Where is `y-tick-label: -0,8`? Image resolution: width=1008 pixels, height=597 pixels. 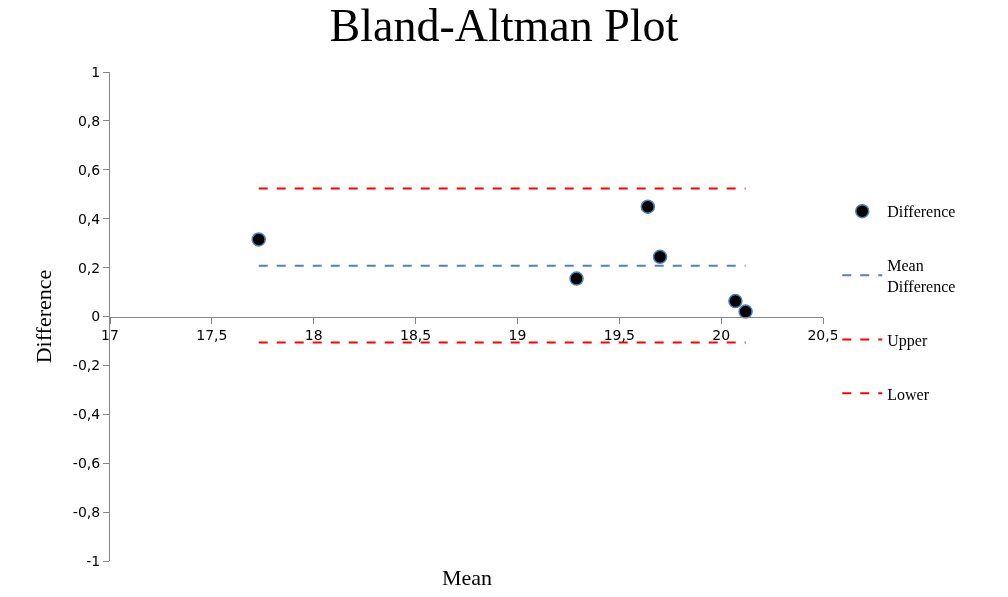
y-tick-label: -0,8 is located at coordinates (86, 512).